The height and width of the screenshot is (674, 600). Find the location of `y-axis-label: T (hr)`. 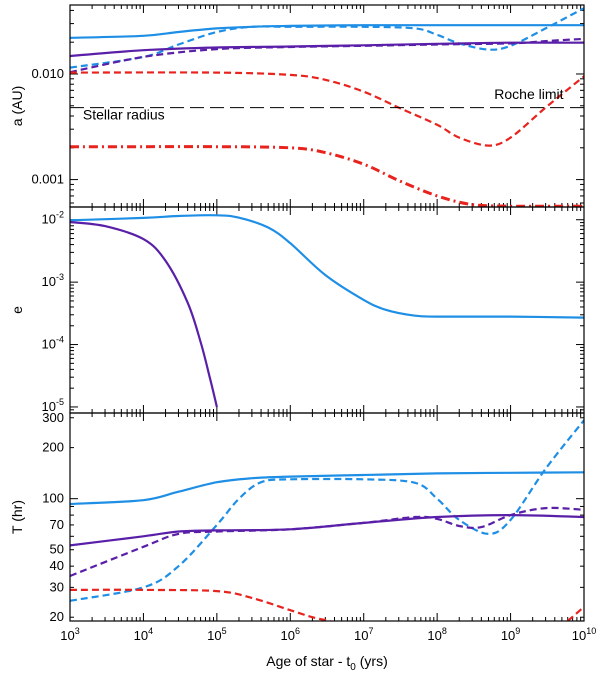

y-axis-label: T (hr) is located at coordinates (17, 517).